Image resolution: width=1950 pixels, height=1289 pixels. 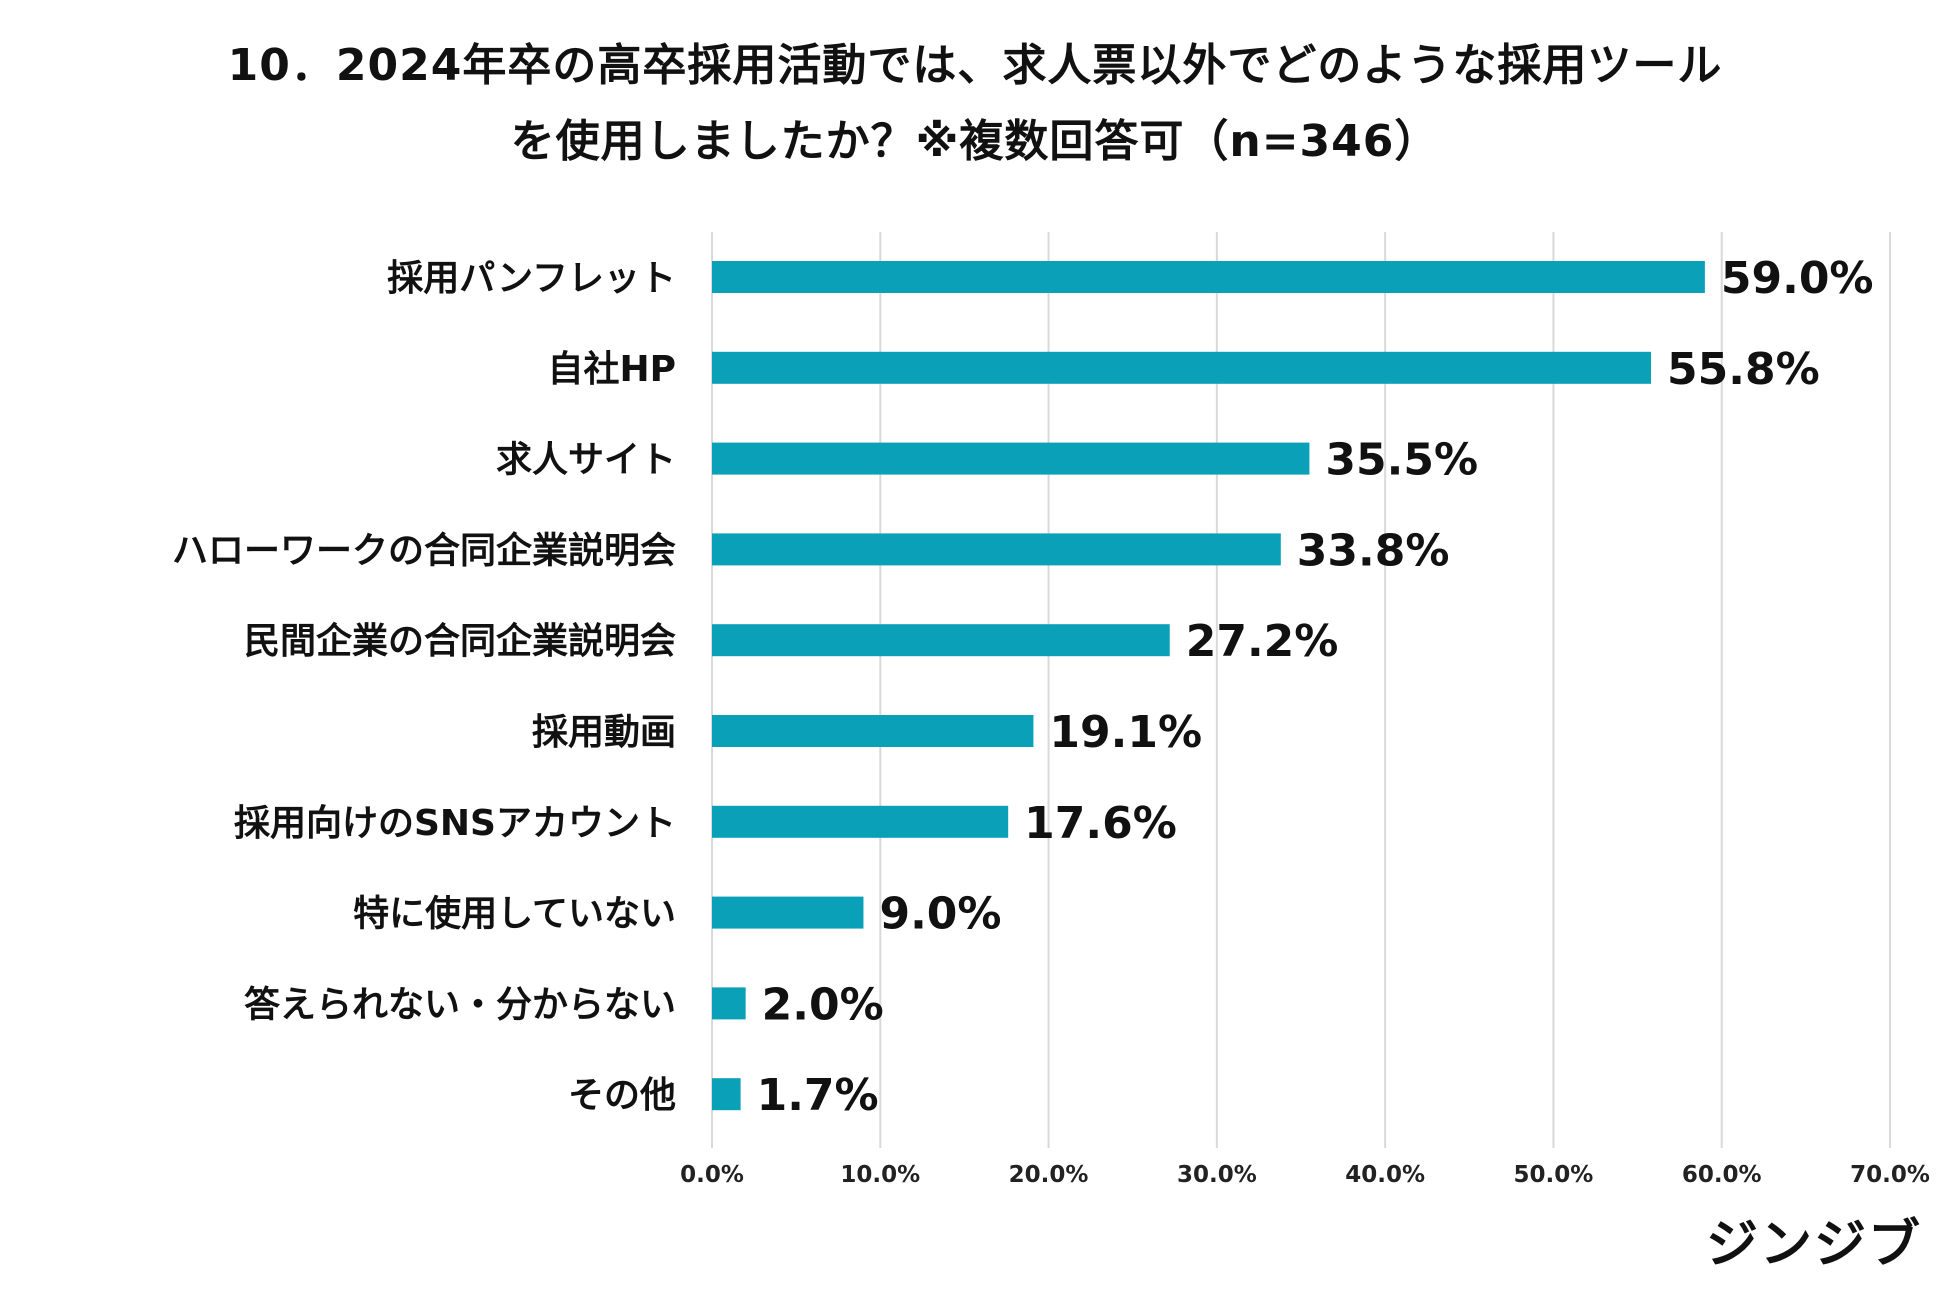 I want to click on value-label-0: 59.0%, so click(x=1797, y=278).